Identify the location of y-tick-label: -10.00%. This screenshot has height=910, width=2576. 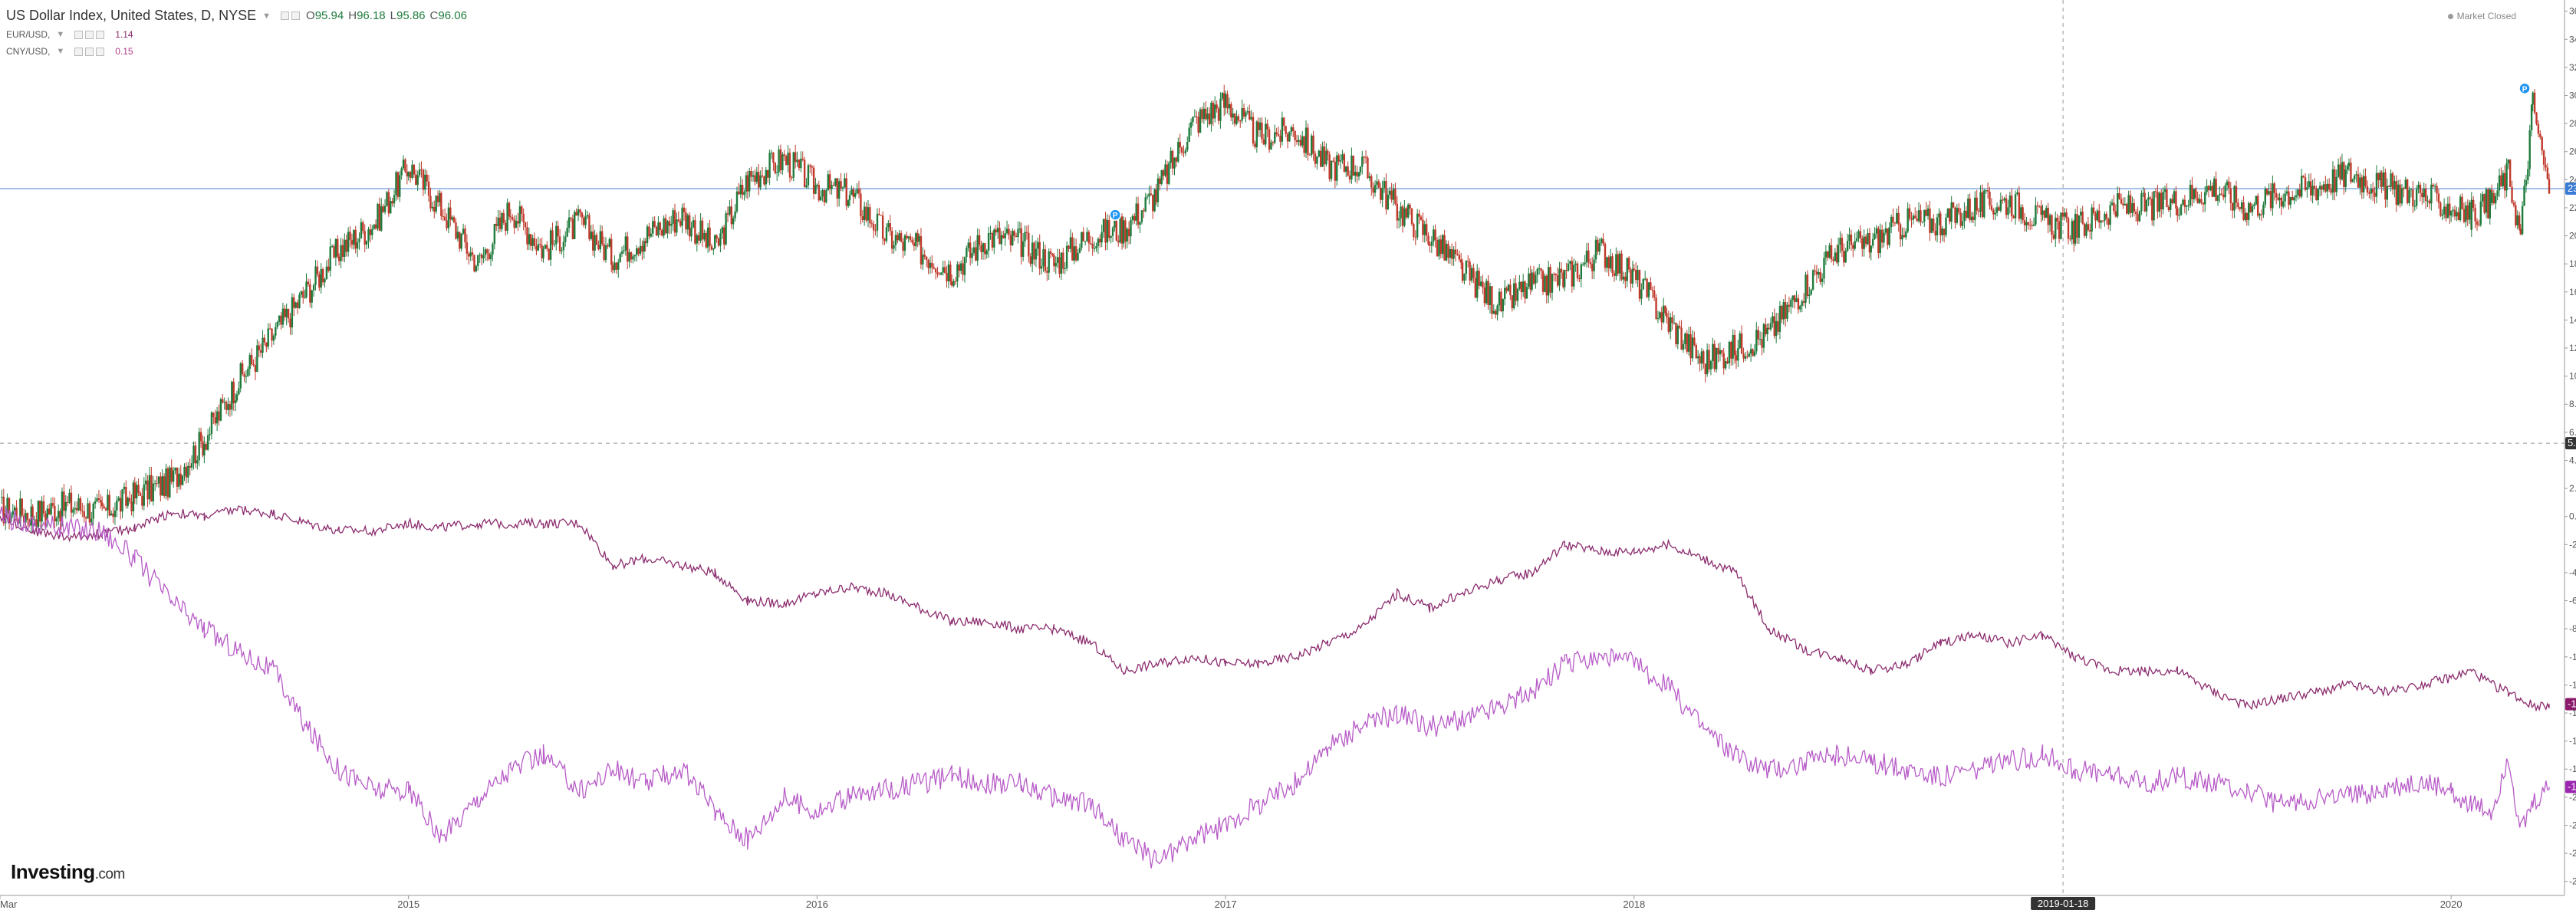
(2572, 657).